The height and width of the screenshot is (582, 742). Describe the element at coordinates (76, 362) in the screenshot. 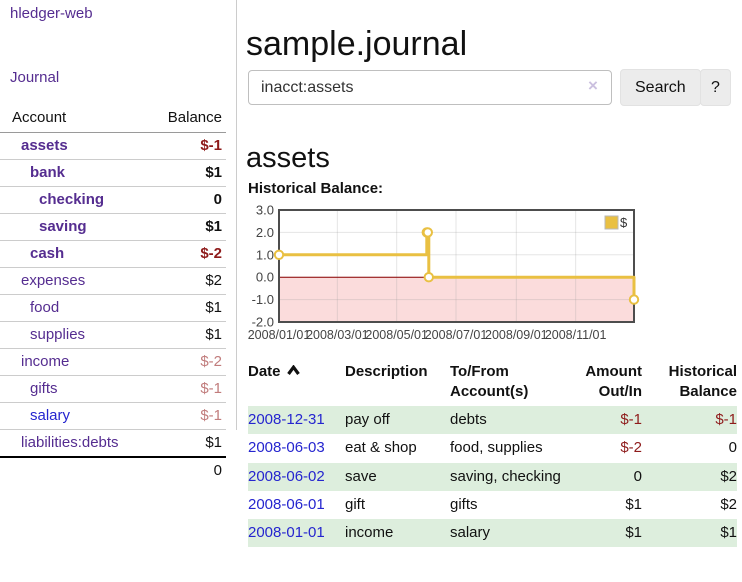

I see `sidebar-account-cell: income` at that location.